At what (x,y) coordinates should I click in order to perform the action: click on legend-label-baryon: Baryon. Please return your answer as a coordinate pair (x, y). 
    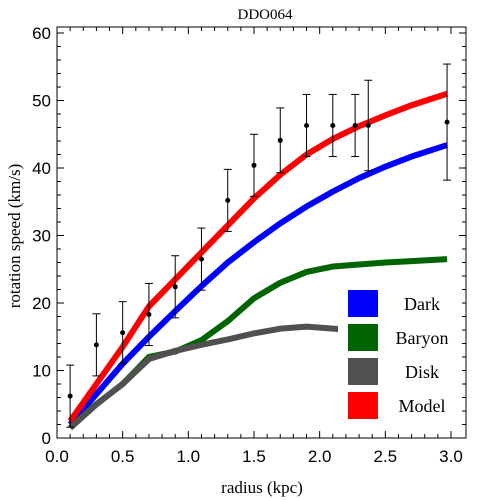
    Looking at the image, I should click on (422, 338).